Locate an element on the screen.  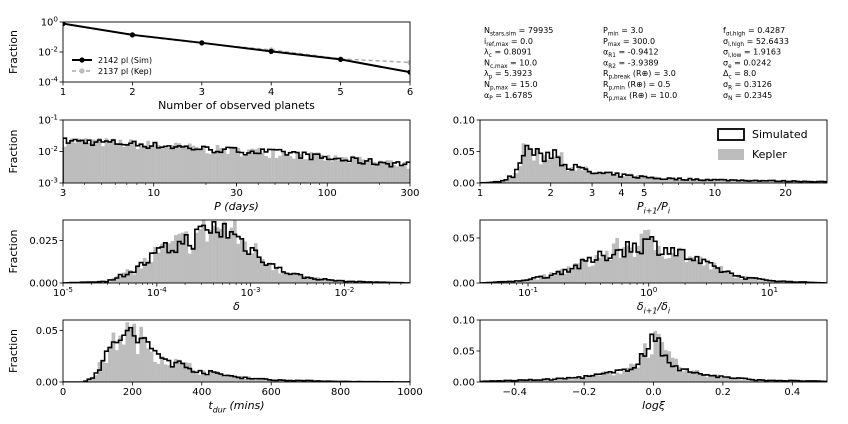
legend-sim-label: 2142 pl (Sim) is located at coordinates (125, 60).